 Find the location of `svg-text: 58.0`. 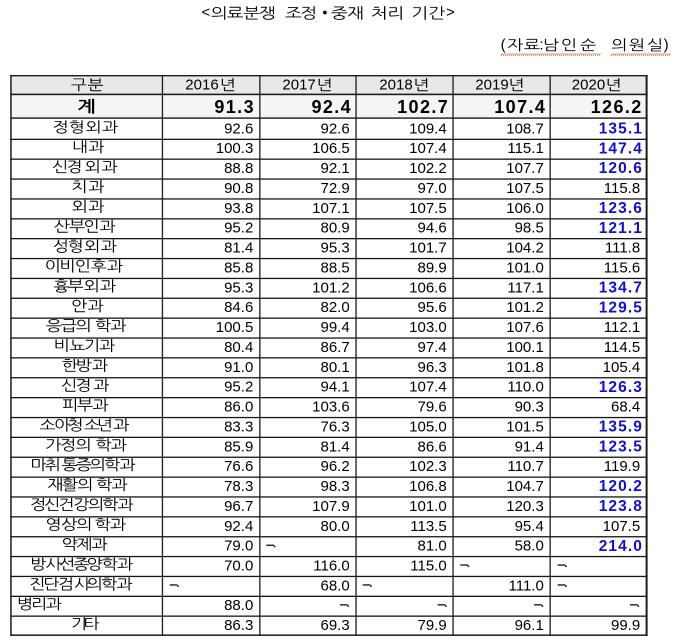

svg-text: 58.0 is located at coordinates (529, 546).